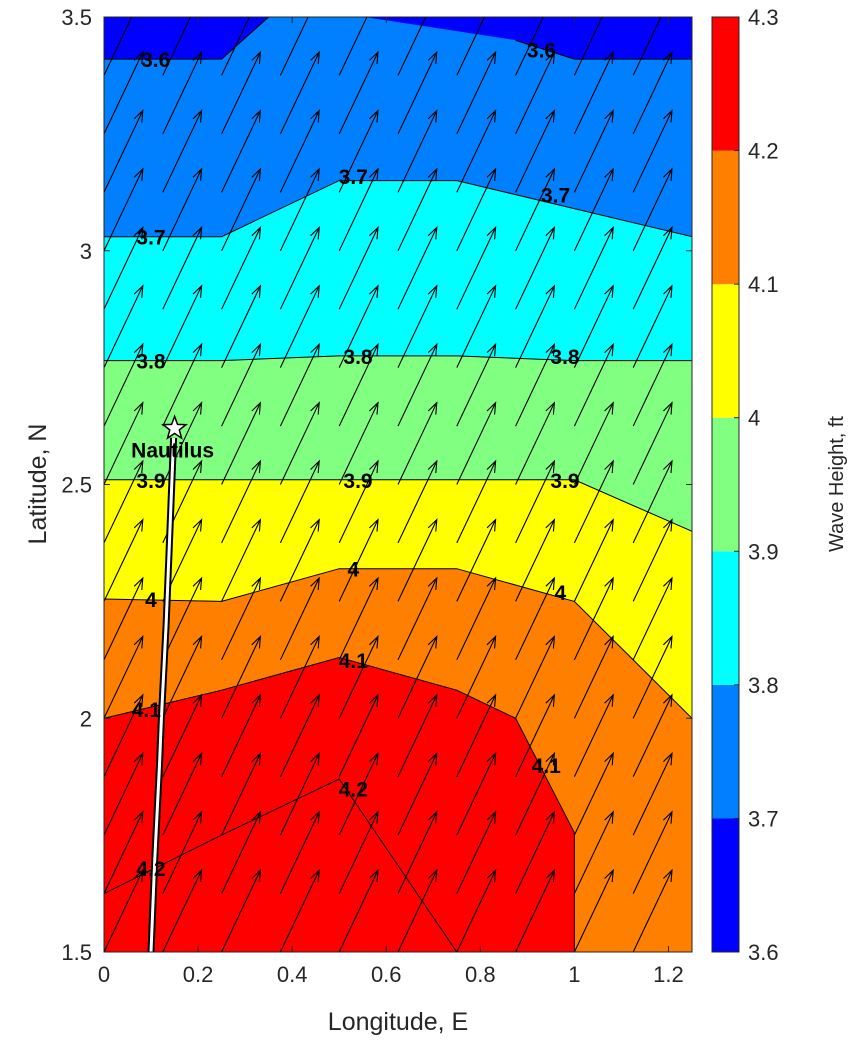 The height and width of the screenshot is (1042, 849). Describe the element at coordinates (386, 974) in the screenshot. I see `x-tick-label: 0.6` at that location.